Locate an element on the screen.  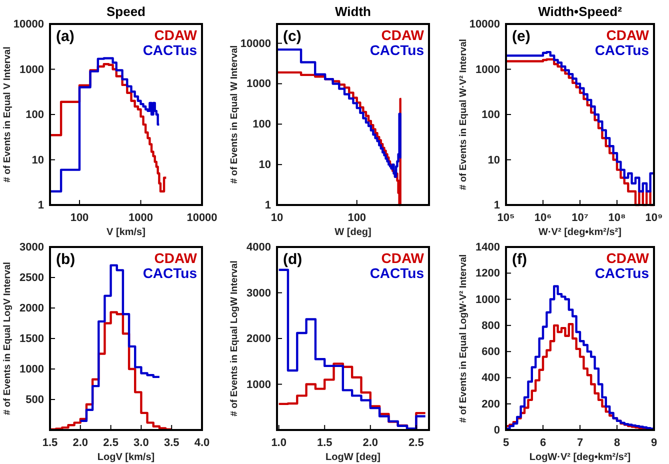
annotation: (e) is located at coordinates (521, 36).